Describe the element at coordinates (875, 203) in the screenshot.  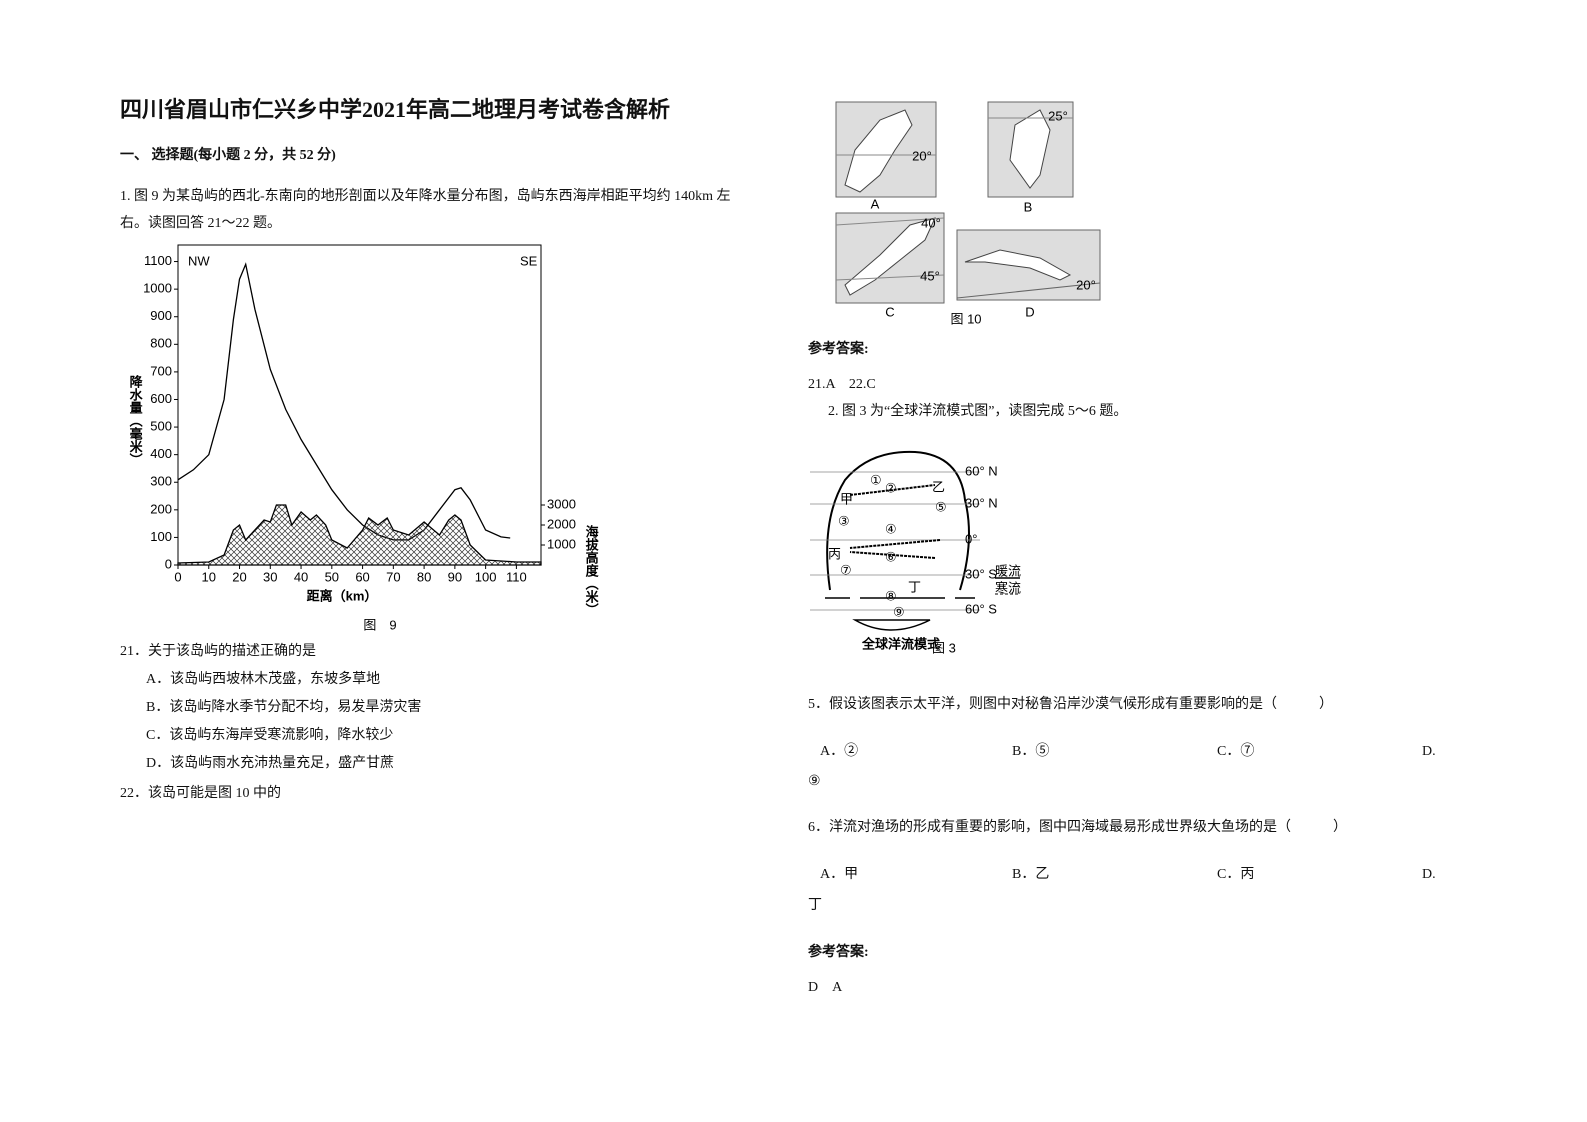
I see `panel-label: A` at that location.